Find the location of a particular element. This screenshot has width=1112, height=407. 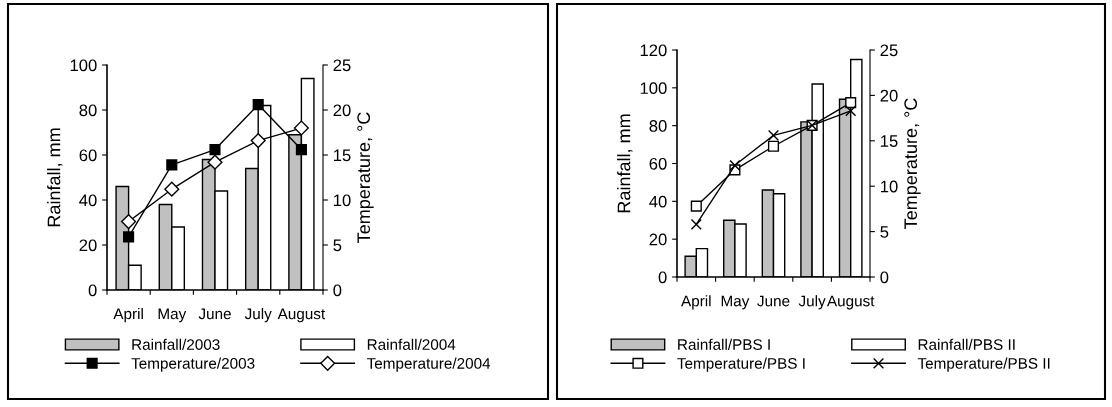

y-tick-label: 120 is located at coordinates (653, 50).